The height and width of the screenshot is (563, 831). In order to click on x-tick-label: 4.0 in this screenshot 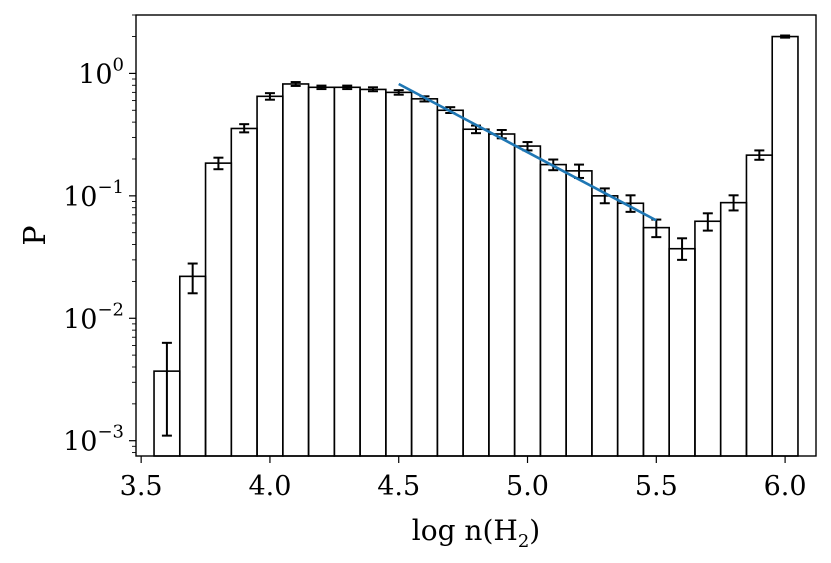, I will do `click(269, 486)`.